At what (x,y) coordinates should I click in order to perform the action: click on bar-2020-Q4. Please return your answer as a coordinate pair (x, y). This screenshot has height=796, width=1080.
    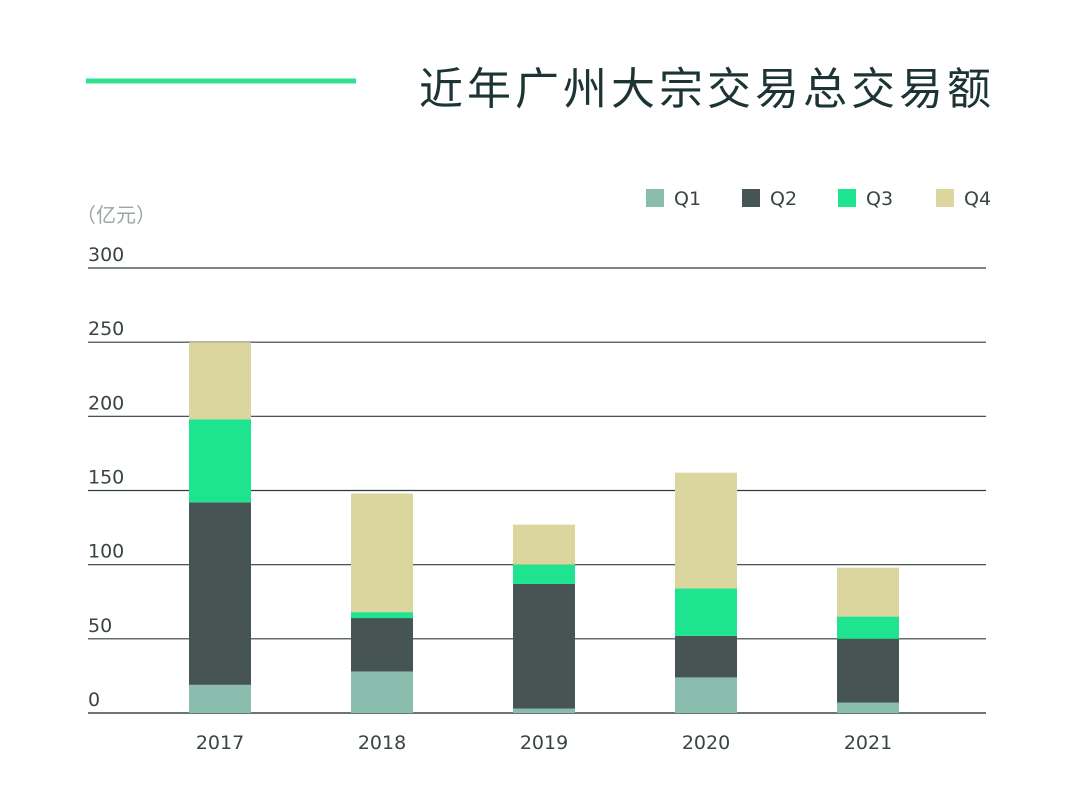
    Looking at the image, I should click on (706, 530).